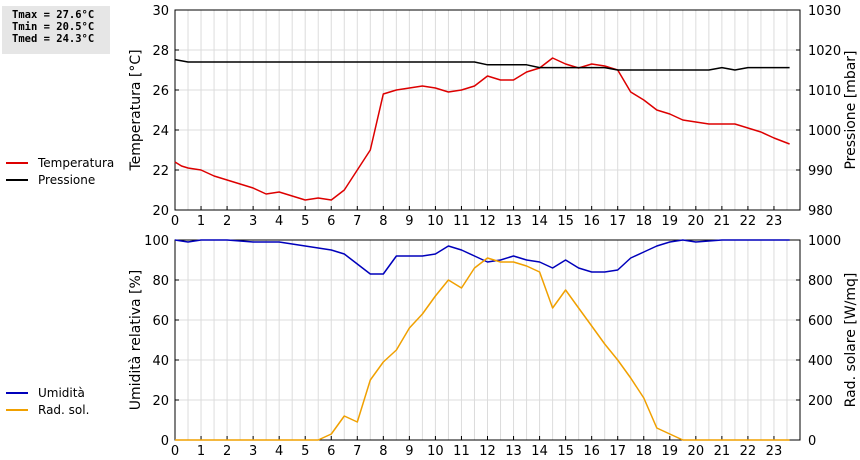 Image resolution: width=860 pixels, height=460 pixels. Describe the element at coordinates (53, 39) in the screenshot. I see `tmed-stat: Tmed = 24.3°C` at that location.